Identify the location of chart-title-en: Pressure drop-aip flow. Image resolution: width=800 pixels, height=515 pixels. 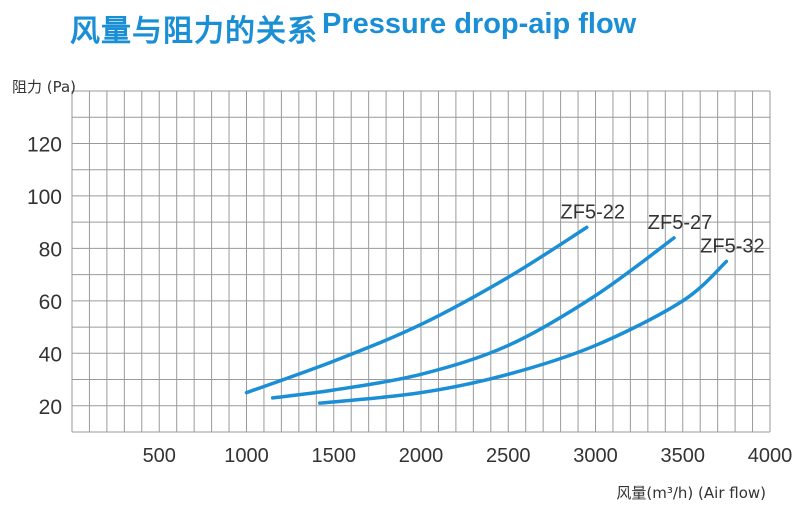
(479, 24).